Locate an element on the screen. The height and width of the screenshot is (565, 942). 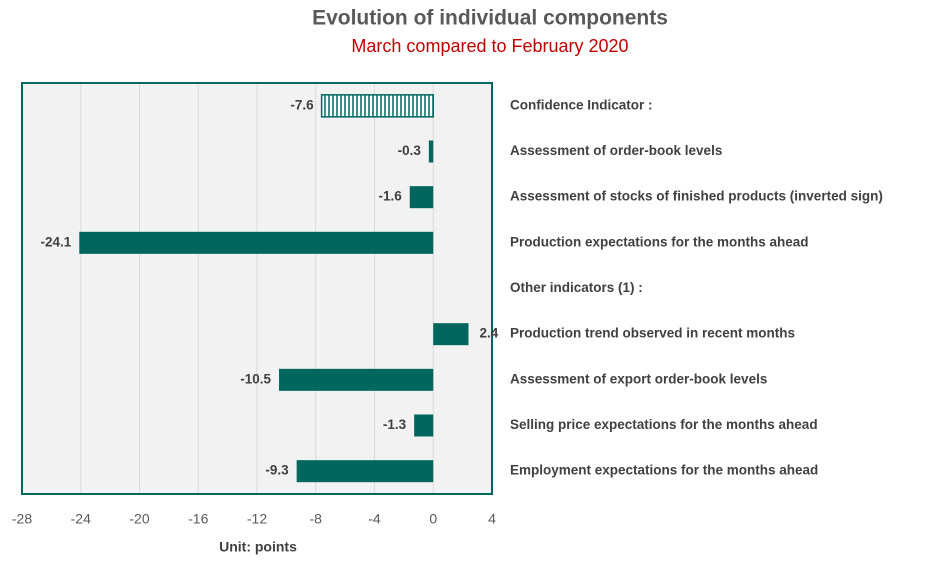
x-tick-label: -12 is located at coordinates (257, 519).